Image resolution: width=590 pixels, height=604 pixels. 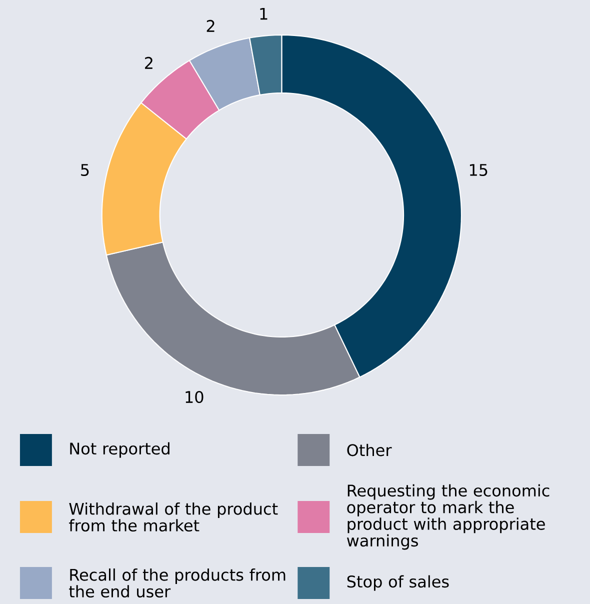 What do you see at coordinates (264, 14) in the screenshot?
I see `data-label: 1` at bounding box center [264, 14].